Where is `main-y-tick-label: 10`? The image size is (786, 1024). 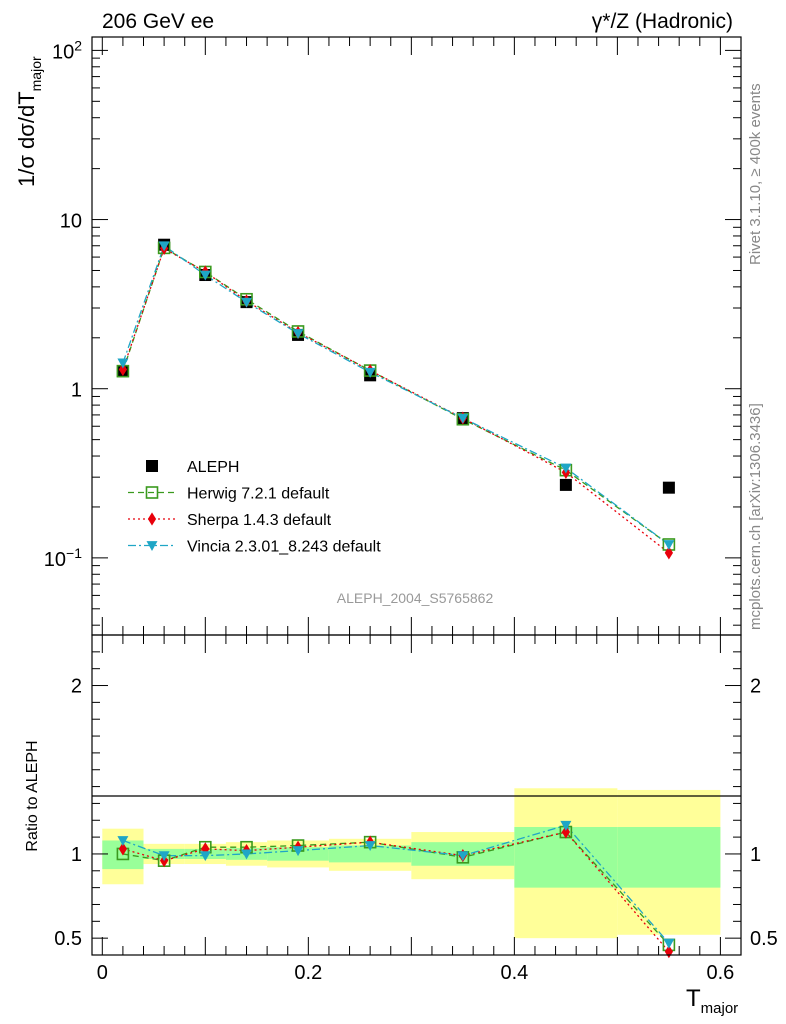
main-y-tick-label: 10 is located at coordinates (71, 222).